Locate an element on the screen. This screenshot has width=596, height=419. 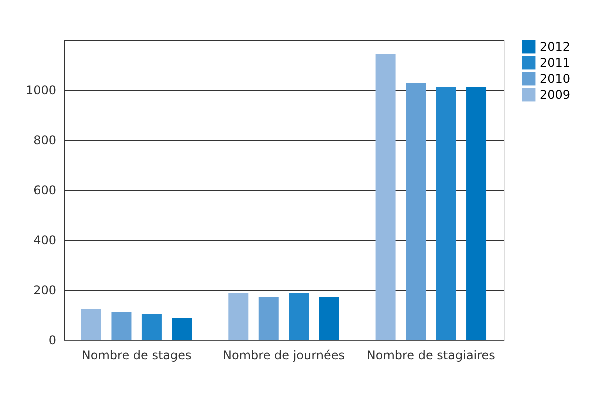
x-tick-label: Nombre de journées is located at coordinates (284, 355).